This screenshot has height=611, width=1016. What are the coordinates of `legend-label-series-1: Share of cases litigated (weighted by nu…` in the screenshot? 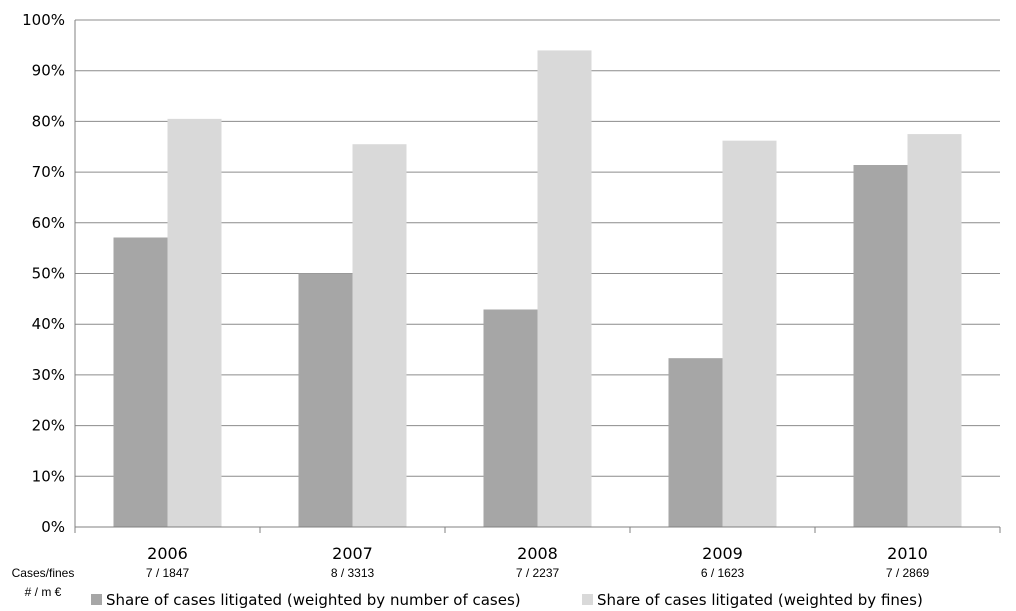 It's located at (313, 600).